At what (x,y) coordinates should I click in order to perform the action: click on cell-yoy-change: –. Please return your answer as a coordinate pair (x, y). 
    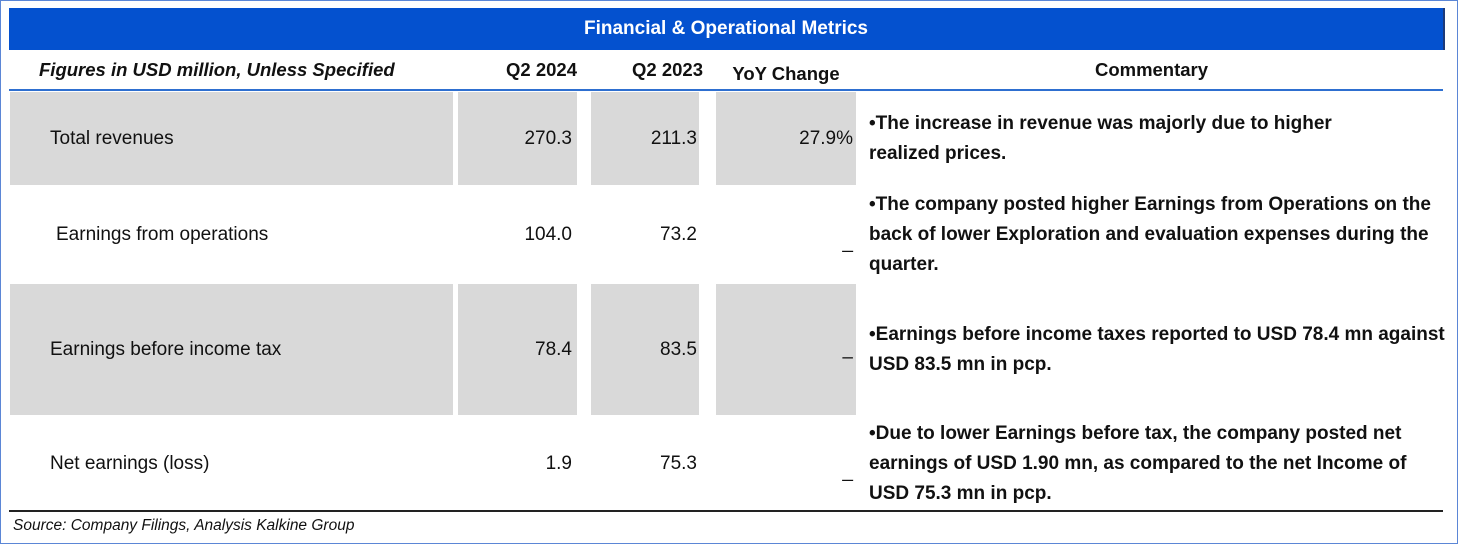
    Looking at the image, I should click on (847, 357).